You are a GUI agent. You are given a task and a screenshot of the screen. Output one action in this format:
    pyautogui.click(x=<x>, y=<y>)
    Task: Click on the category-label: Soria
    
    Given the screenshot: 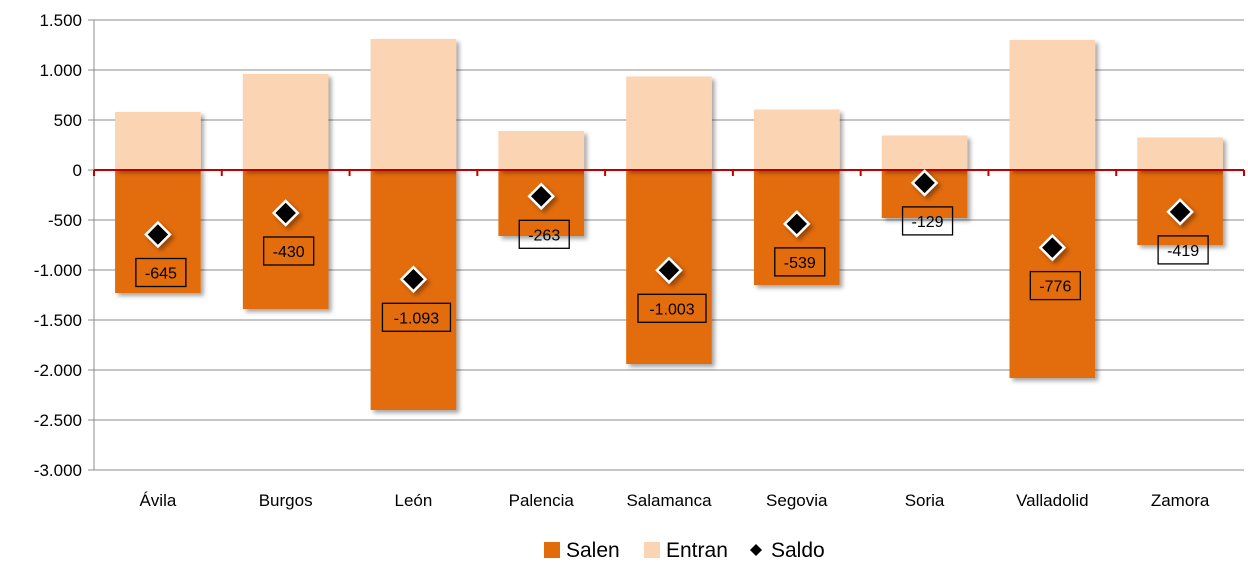 What is the action you would take?
    pyautogui.click(x=925, y=500)
    